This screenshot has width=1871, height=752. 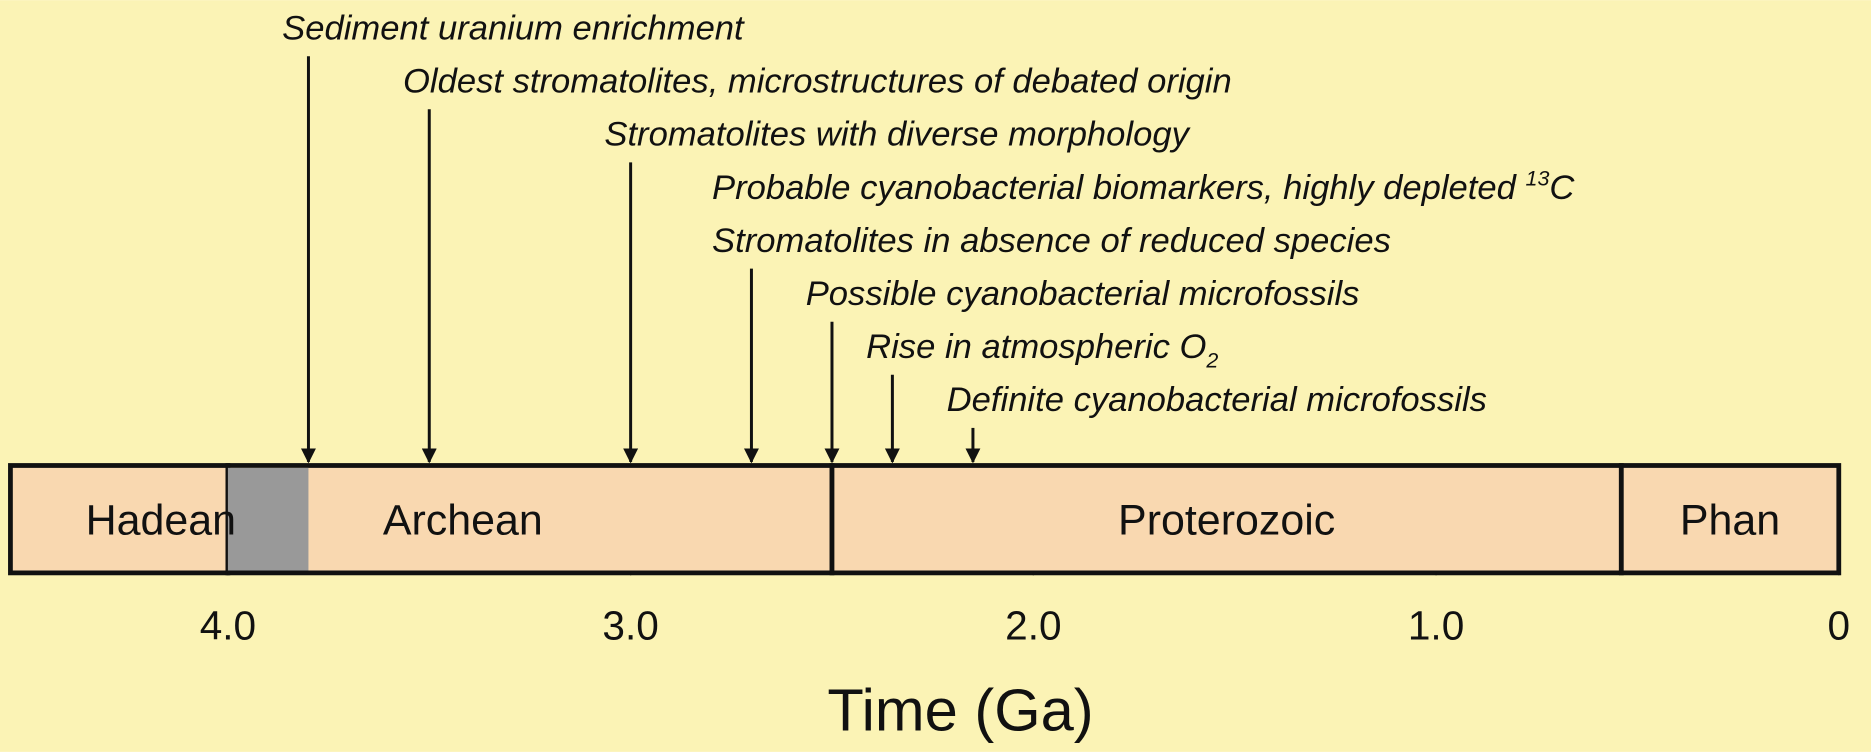 I want to click on x-axis-title: Time (Ga), so click(x=960, y=709).